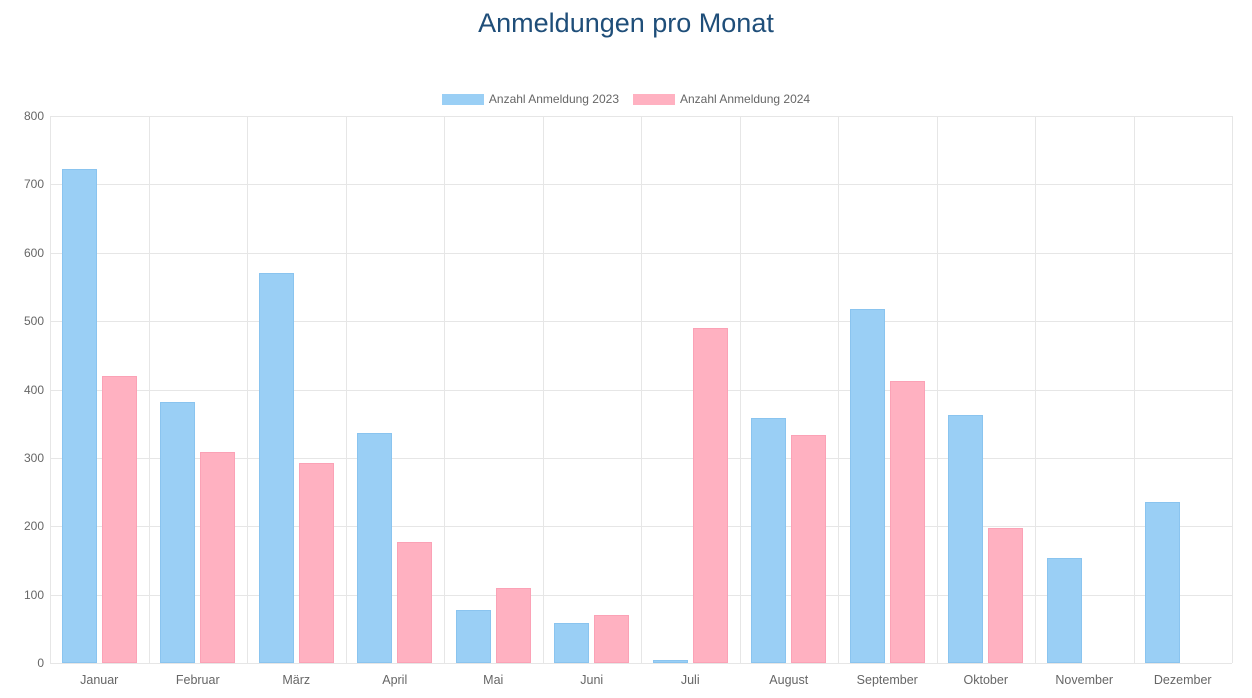  What do you see at coordinates (415, 602) in the screenshot?
I see `bar-2024-april` at bounding box center [415, 602].